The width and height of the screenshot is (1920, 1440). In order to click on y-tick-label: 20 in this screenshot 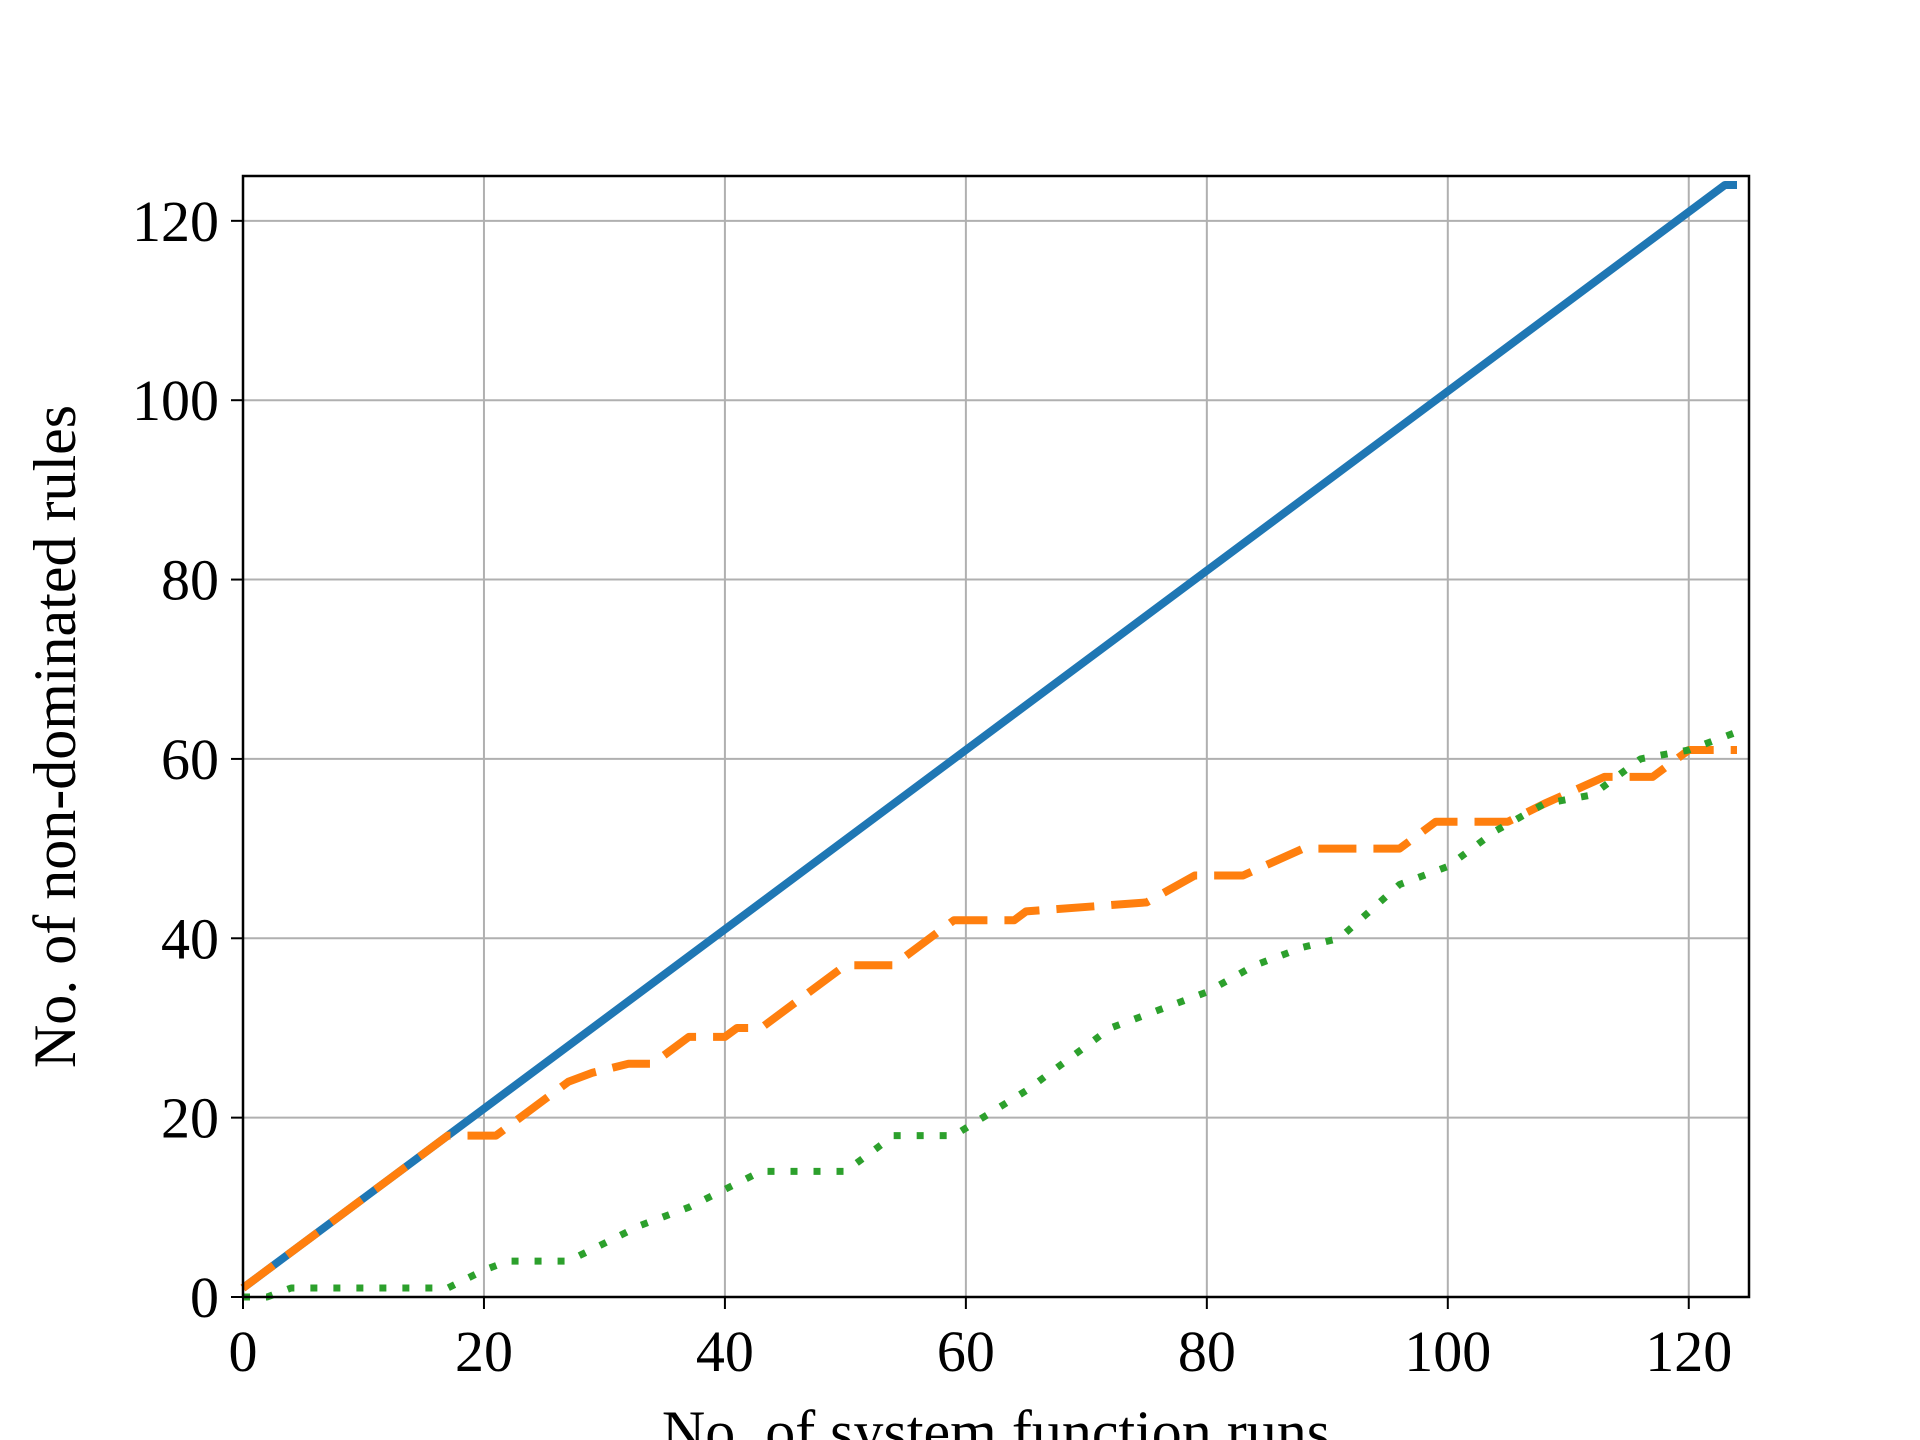, I will do `click(190, 1118)`.